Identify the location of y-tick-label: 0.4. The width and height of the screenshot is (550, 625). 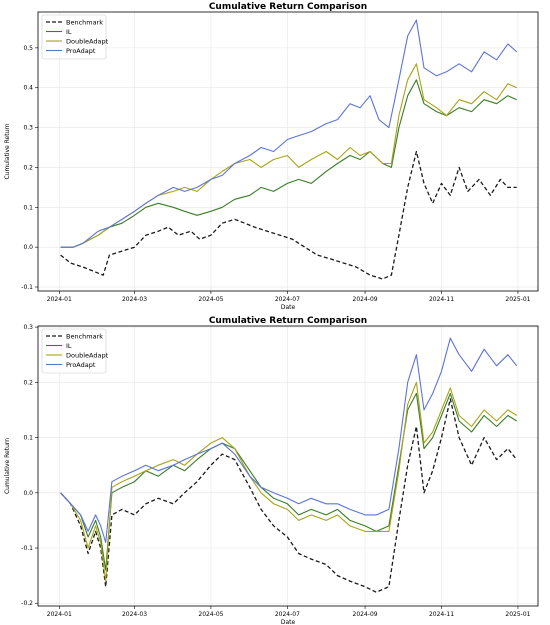
(28, 88).